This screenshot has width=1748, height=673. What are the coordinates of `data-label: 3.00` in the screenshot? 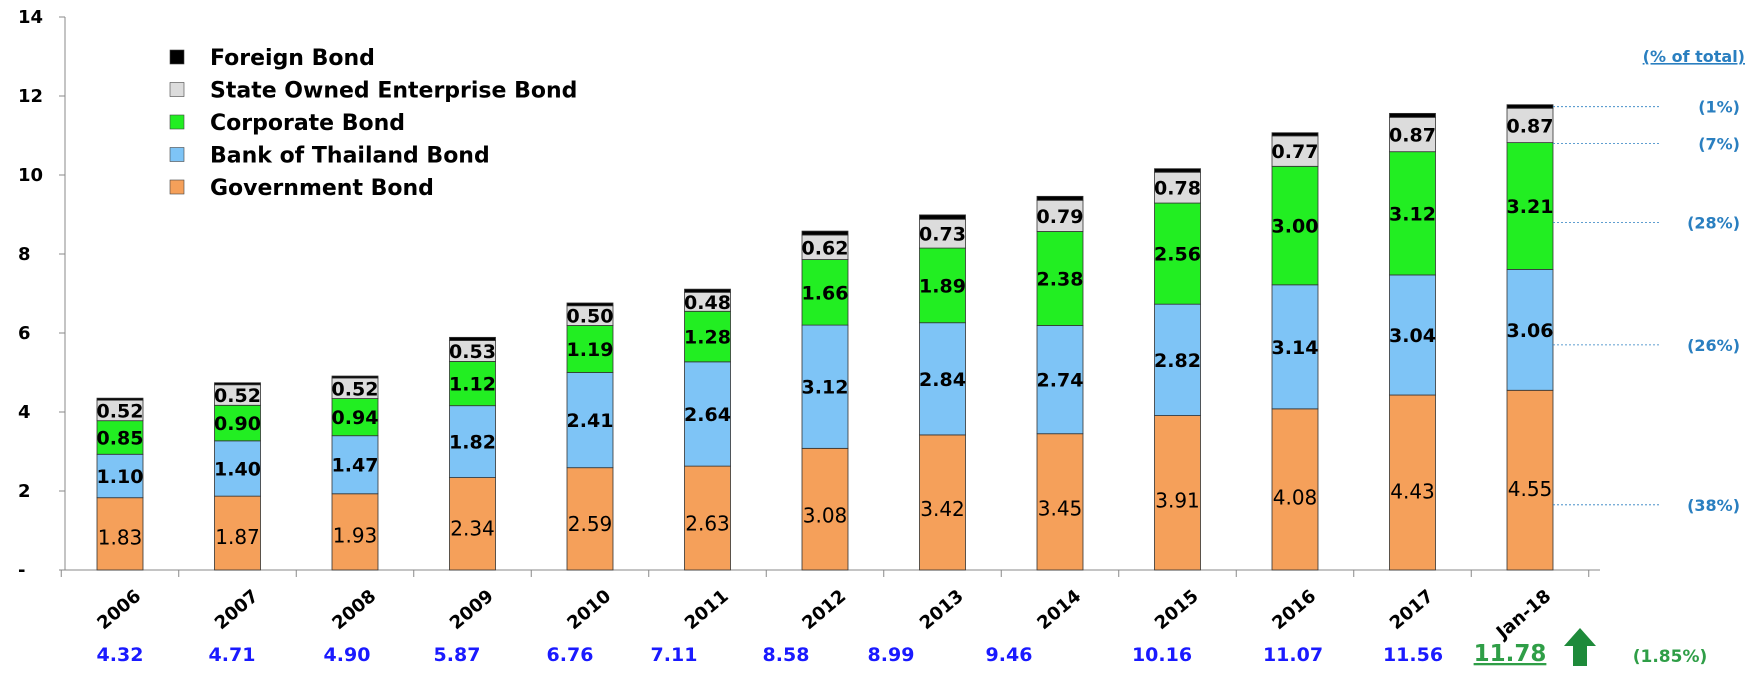 It's located at (1295, 227).